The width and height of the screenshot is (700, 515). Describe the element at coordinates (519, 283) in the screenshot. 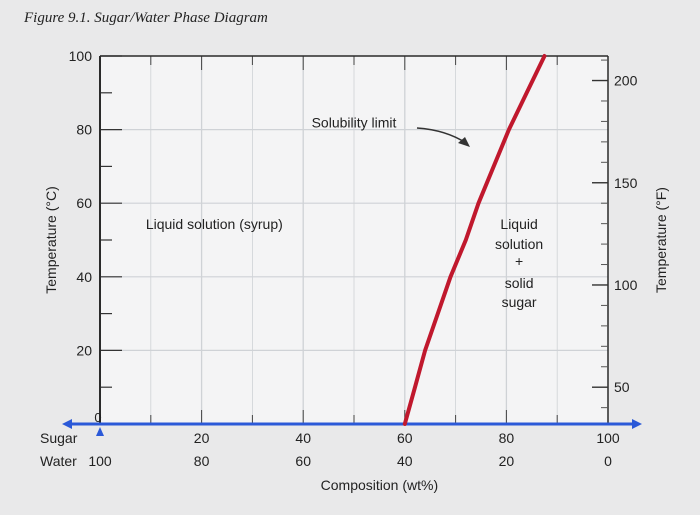

I see `region-label-two-phase: solid` at that location.